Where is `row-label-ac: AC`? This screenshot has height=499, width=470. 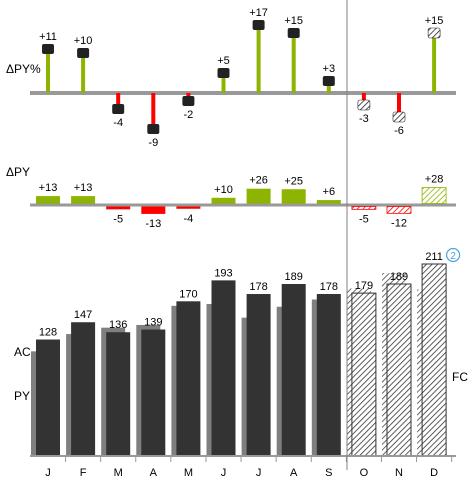
row-label-ac: AC is located at coordinates (22, 352).